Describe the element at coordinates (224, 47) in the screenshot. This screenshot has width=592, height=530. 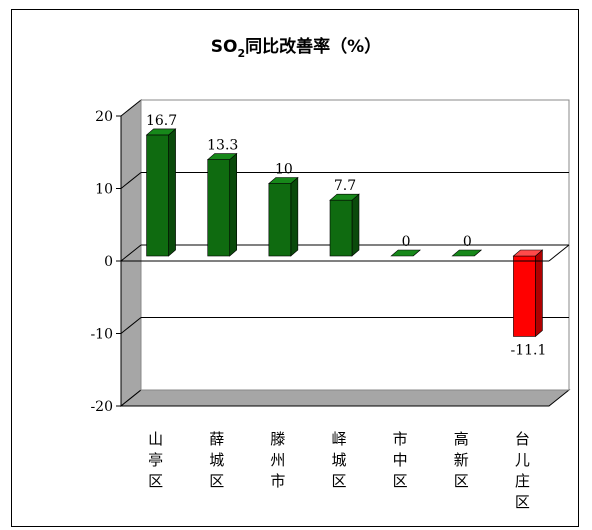
I see `chart-title-prefix: SO` at that location.